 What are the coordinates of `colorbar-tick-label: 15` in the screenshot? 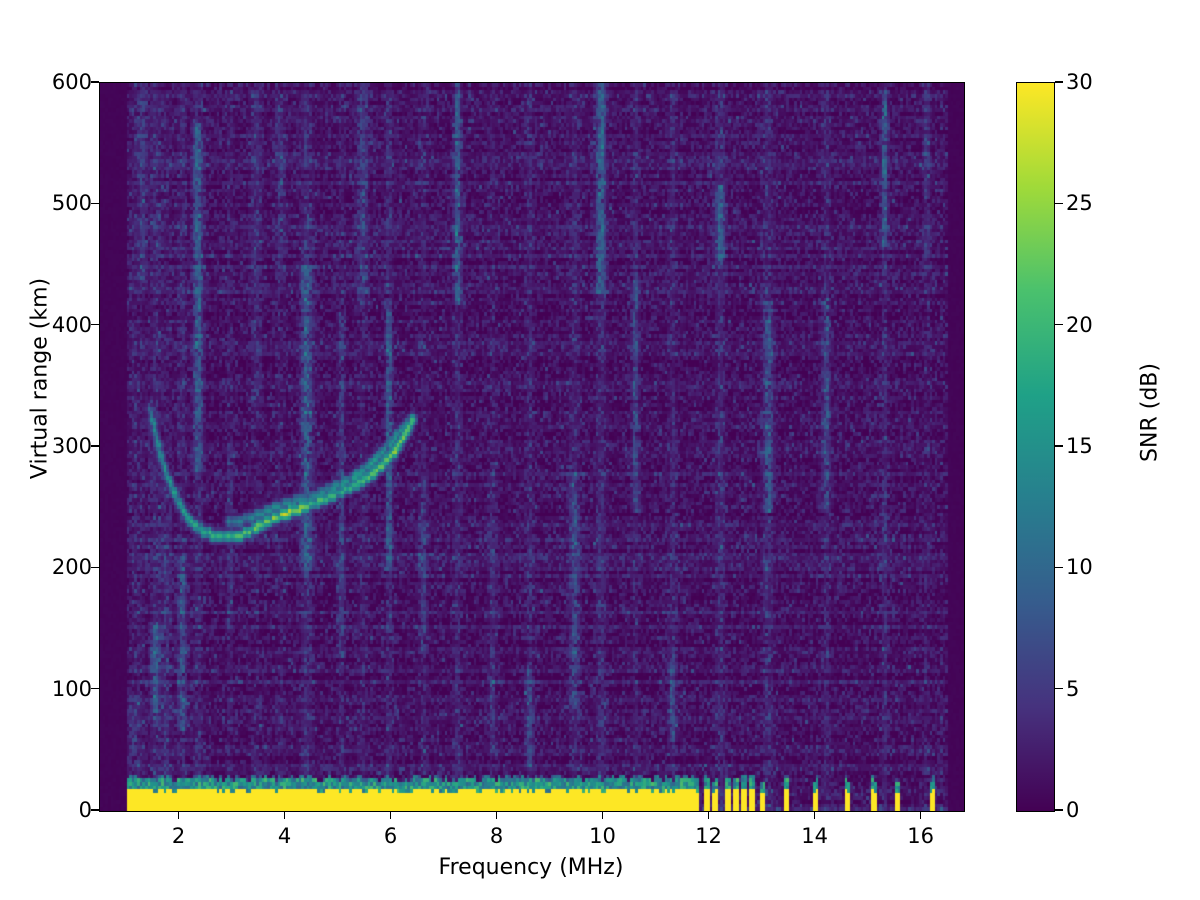 It's located at (1079, 446).